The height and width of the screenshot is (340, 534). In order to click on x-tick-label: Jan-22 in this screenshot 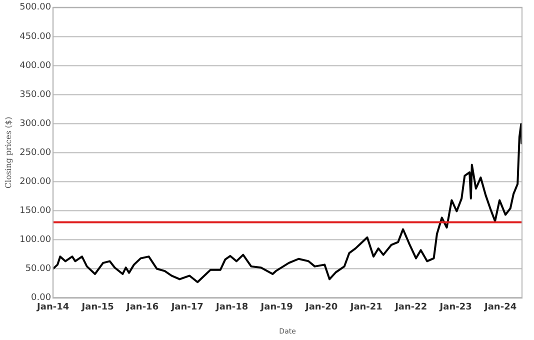, I will do `click(411, 307)`.